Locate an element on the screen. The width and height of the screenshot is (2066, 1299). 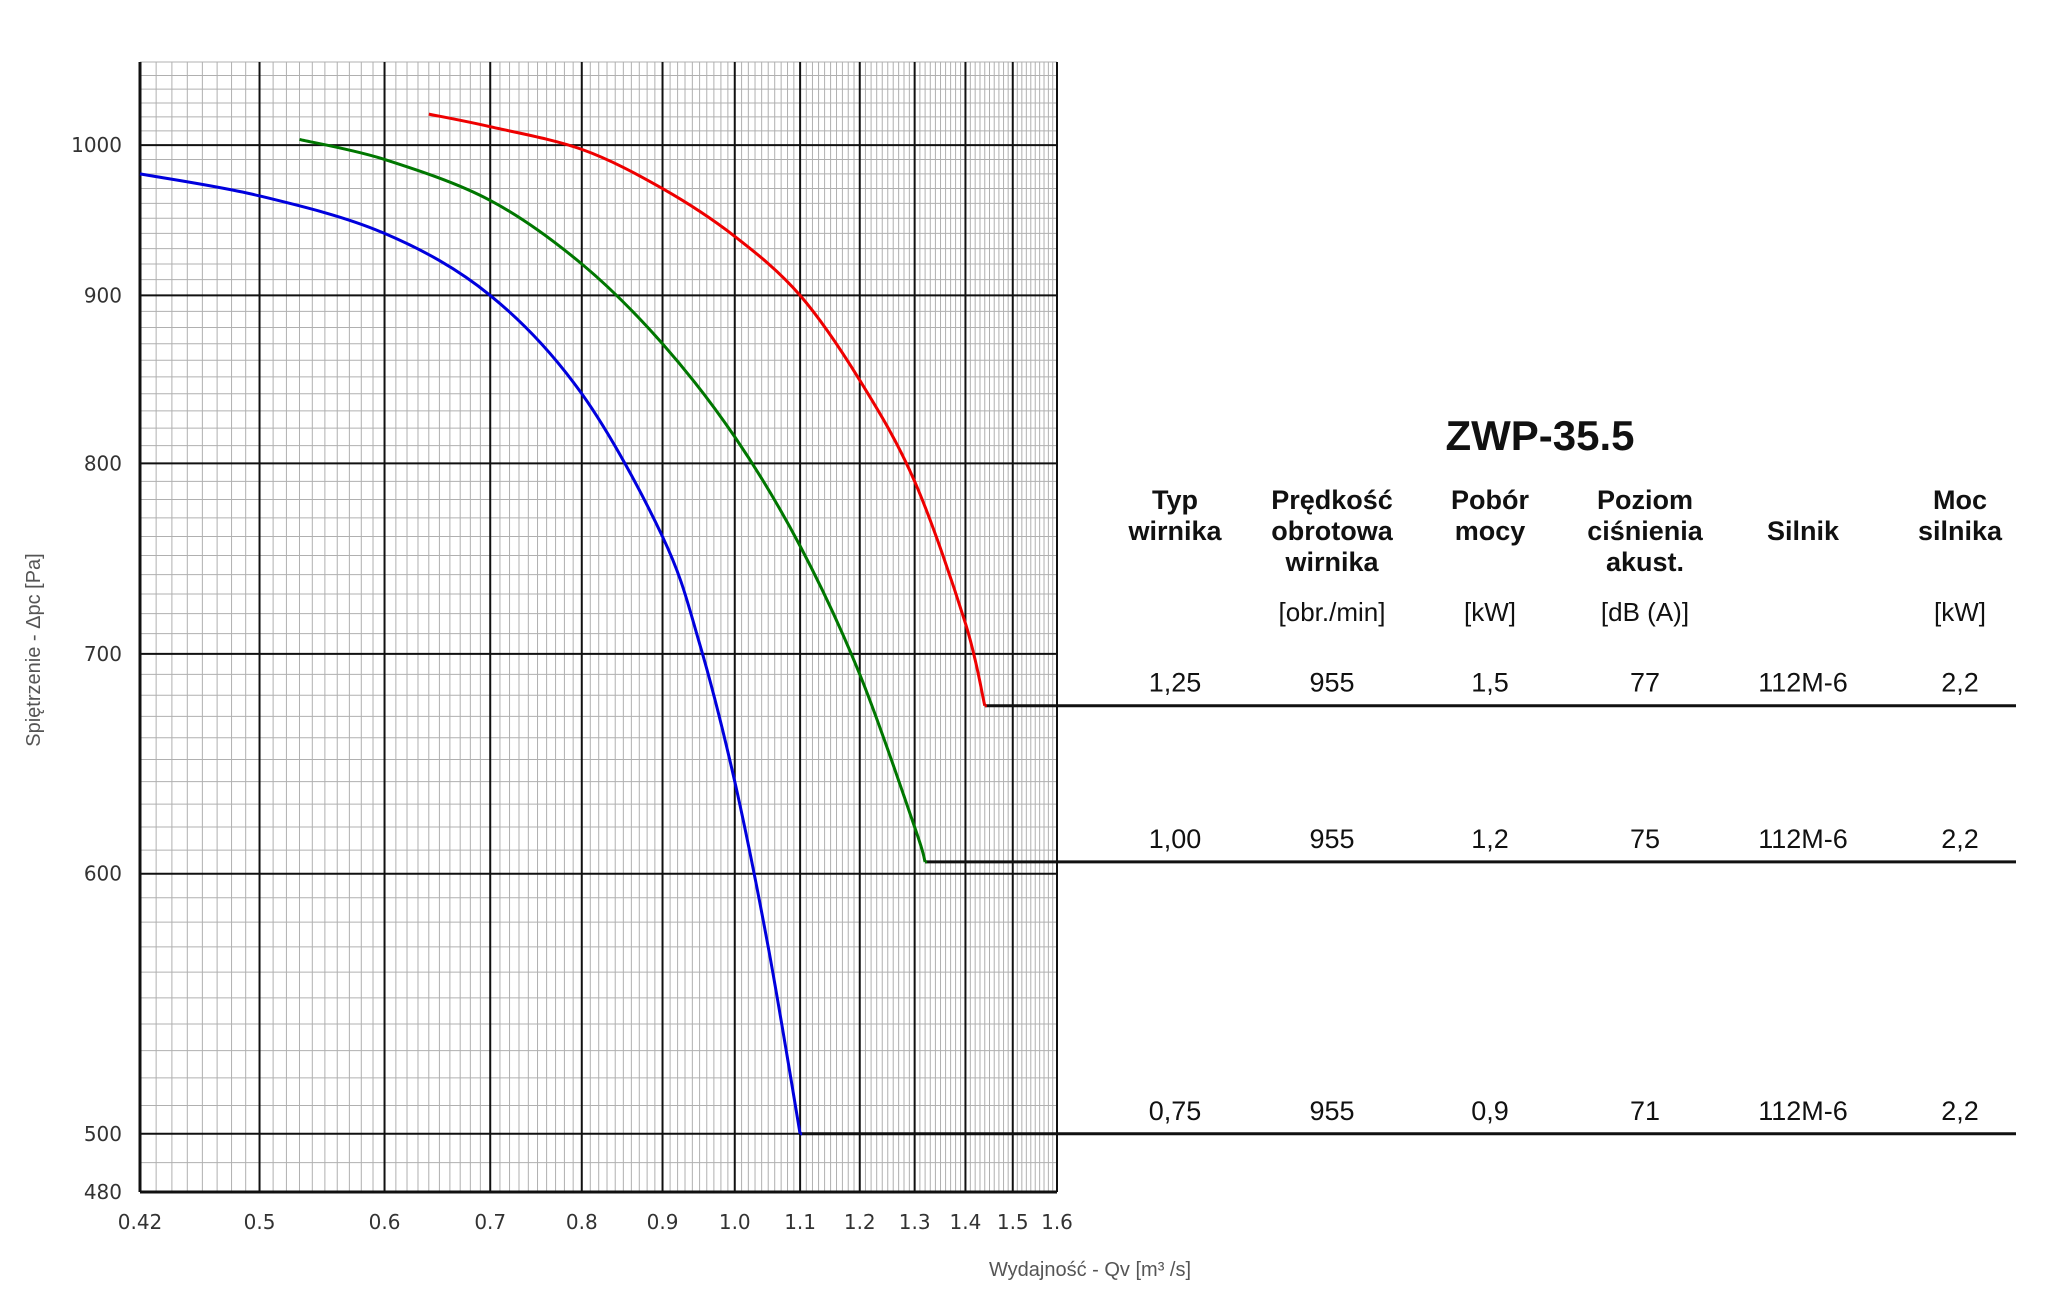
x-tick-label: 0.9 is located at coordinates (663, 1222).